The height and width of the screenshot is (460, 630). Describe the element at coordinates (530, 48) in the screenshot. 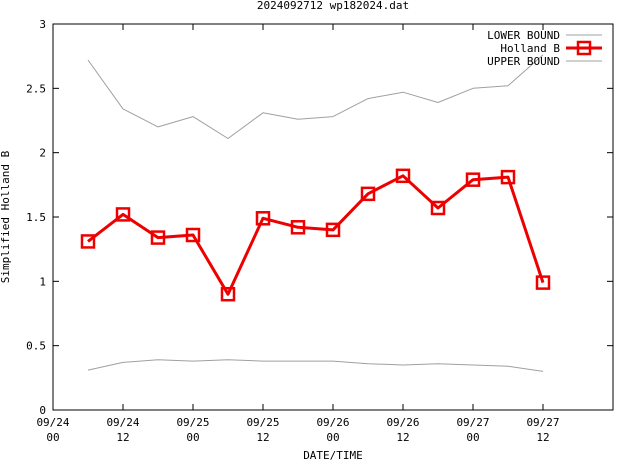

I see `legend-label: Holland B` at that location.